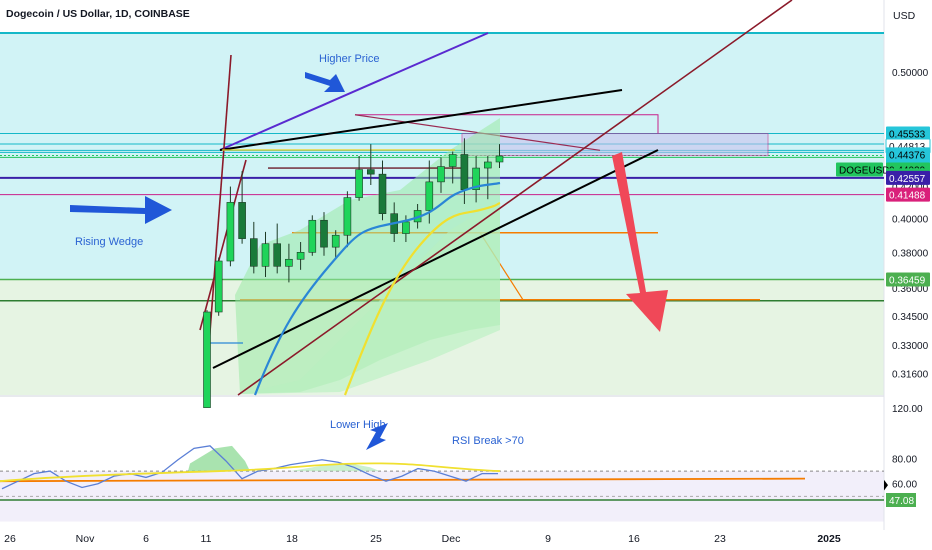  I want to click on ma-blue-line, so click(377, 288).